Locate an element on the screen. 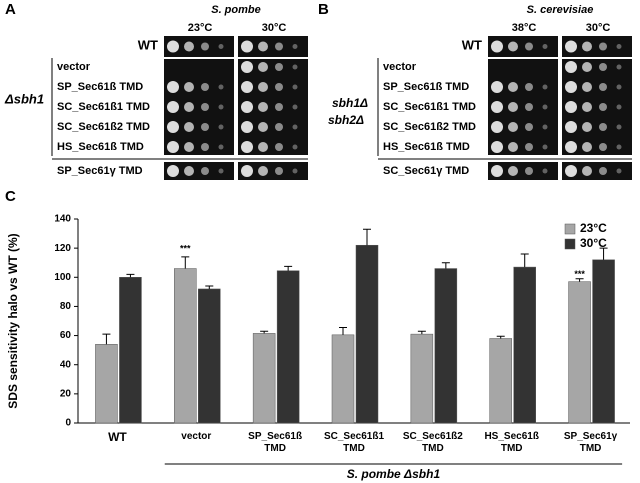 The image size is (640, 483). y-tick-label: 20 is located at coordinates (66, 393).